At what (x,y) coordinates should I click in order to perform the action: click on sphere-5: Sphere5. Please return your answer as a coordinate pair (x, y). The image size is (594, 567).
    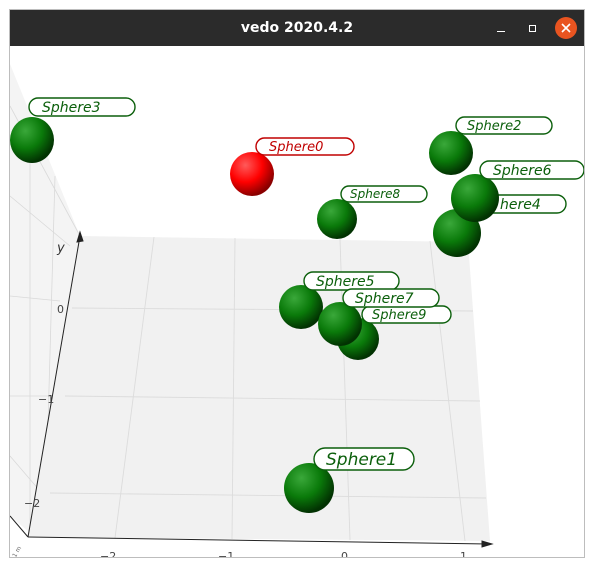
    Looking at the image, I should click on (339, 300).